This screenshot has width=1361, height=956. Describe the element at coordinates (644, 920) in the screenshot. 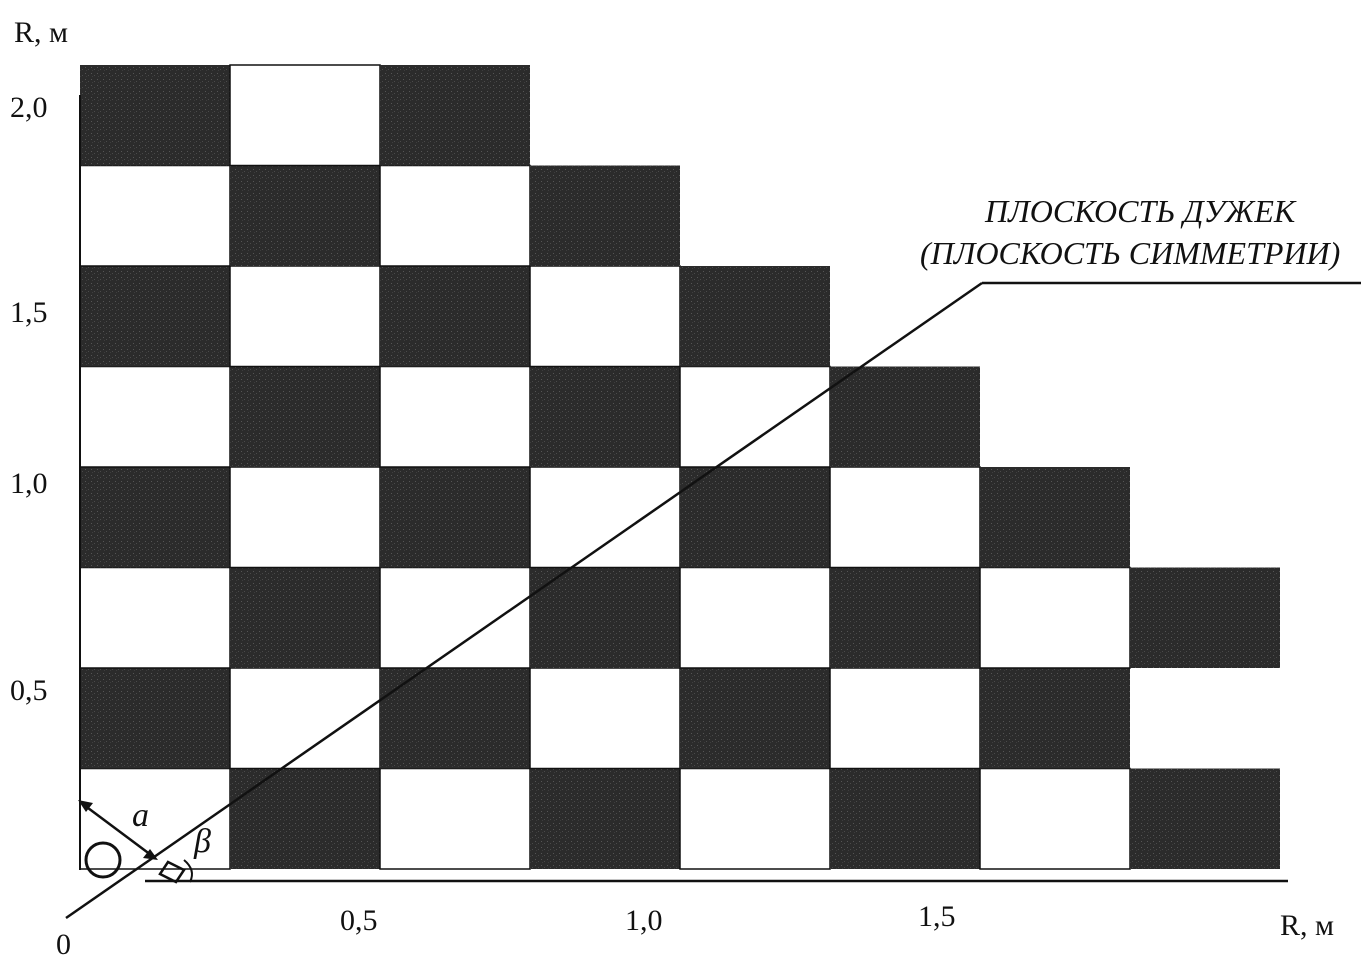

I see `x-tick-label: 1,0` at that location.